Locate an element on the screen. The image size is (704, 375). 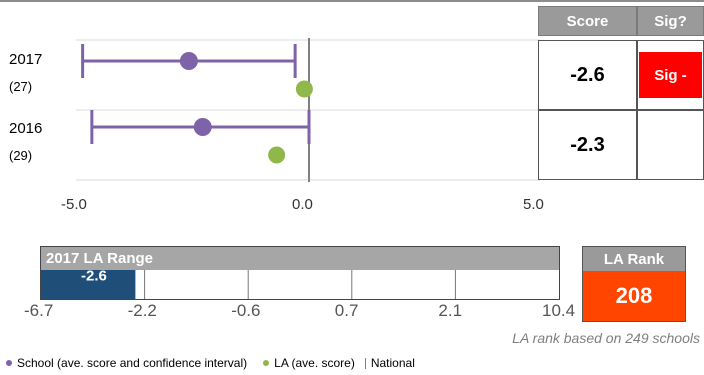
score-2017: -2.6 is located at coordinates (587, 75).